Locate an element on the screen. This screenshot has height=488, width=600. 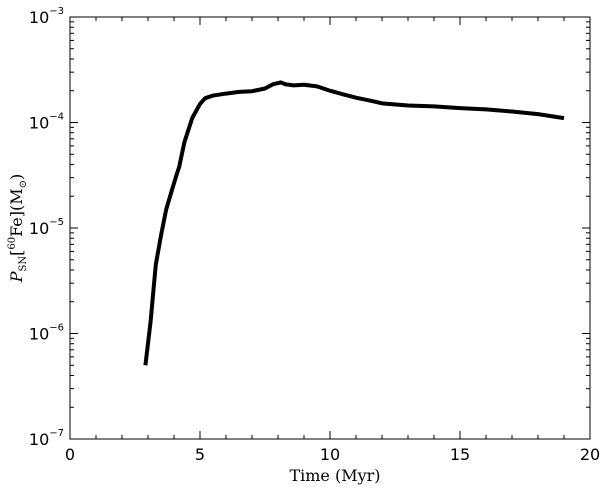
y-tick-label: 10⁻⁴ is located at coordinates (46, 122).